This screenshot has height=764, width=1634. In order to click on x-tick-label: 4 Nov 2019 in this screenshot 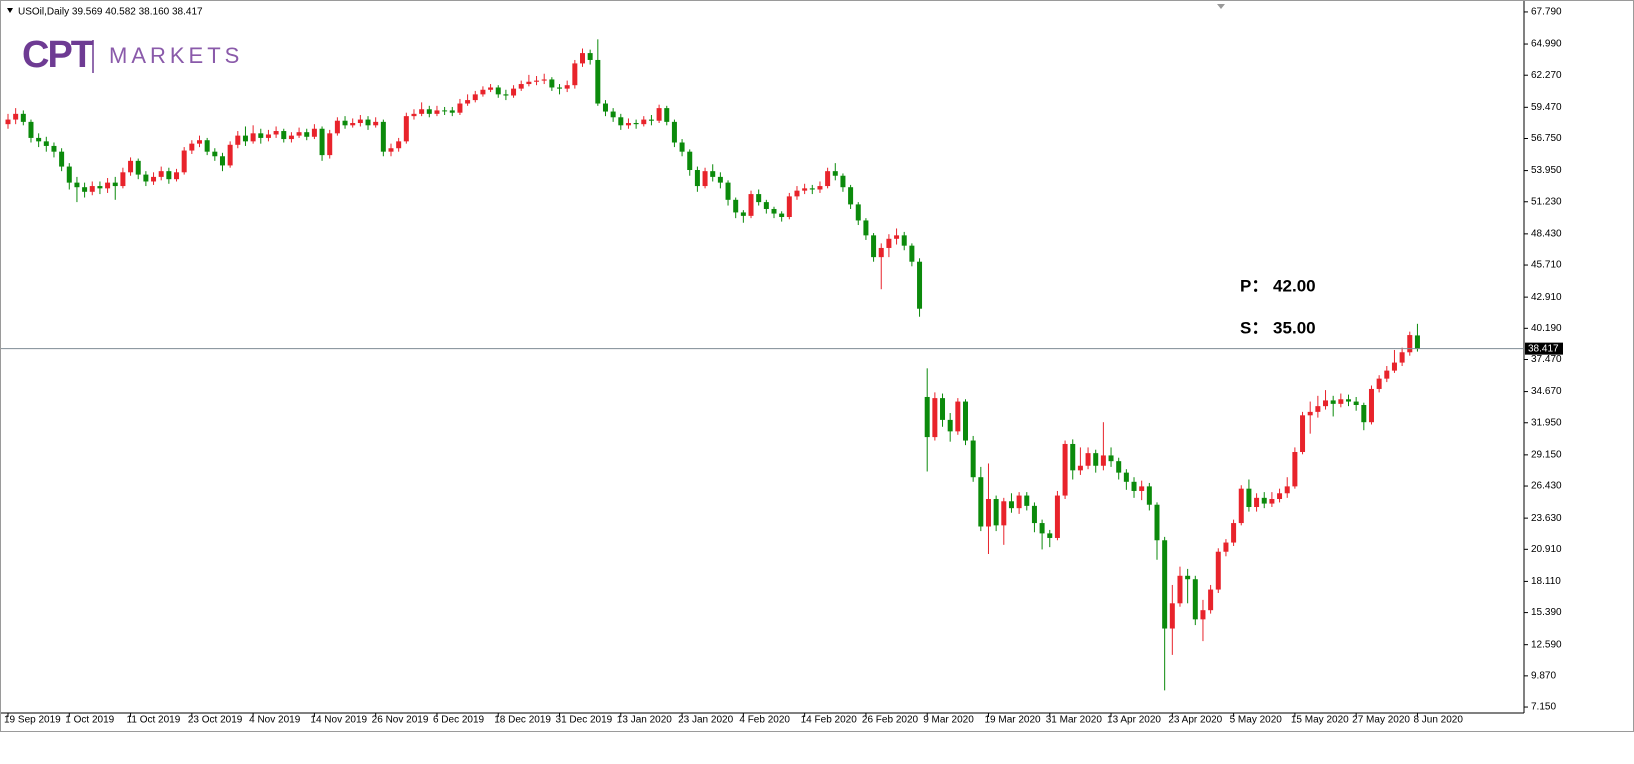, I will do `click(275, 720)`.